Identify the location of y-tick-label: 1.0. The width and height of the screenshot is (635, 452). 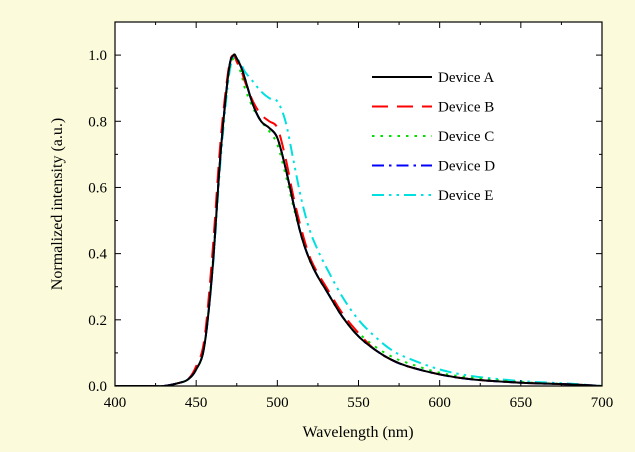
(97, 56).